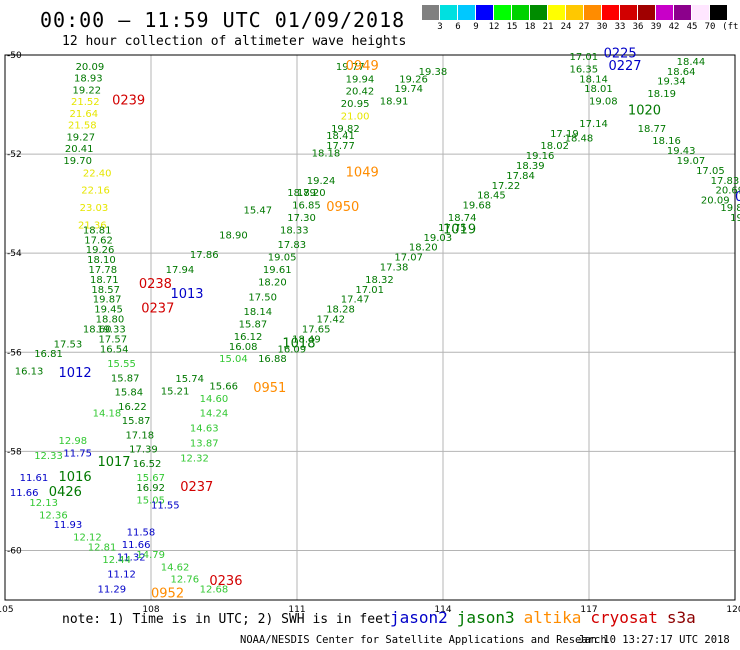 Image resolution: width=740 pixels, height=650 pixels. I want to click on wave-height-value: 18.18, so click(326, 154).